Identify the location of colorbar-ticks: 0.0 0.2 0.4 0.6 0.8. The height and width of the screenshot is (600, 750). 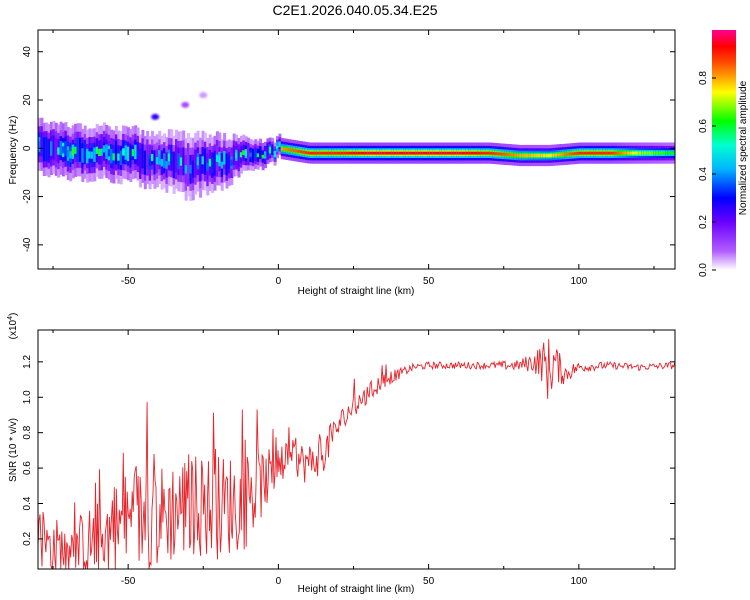
(707, 174).